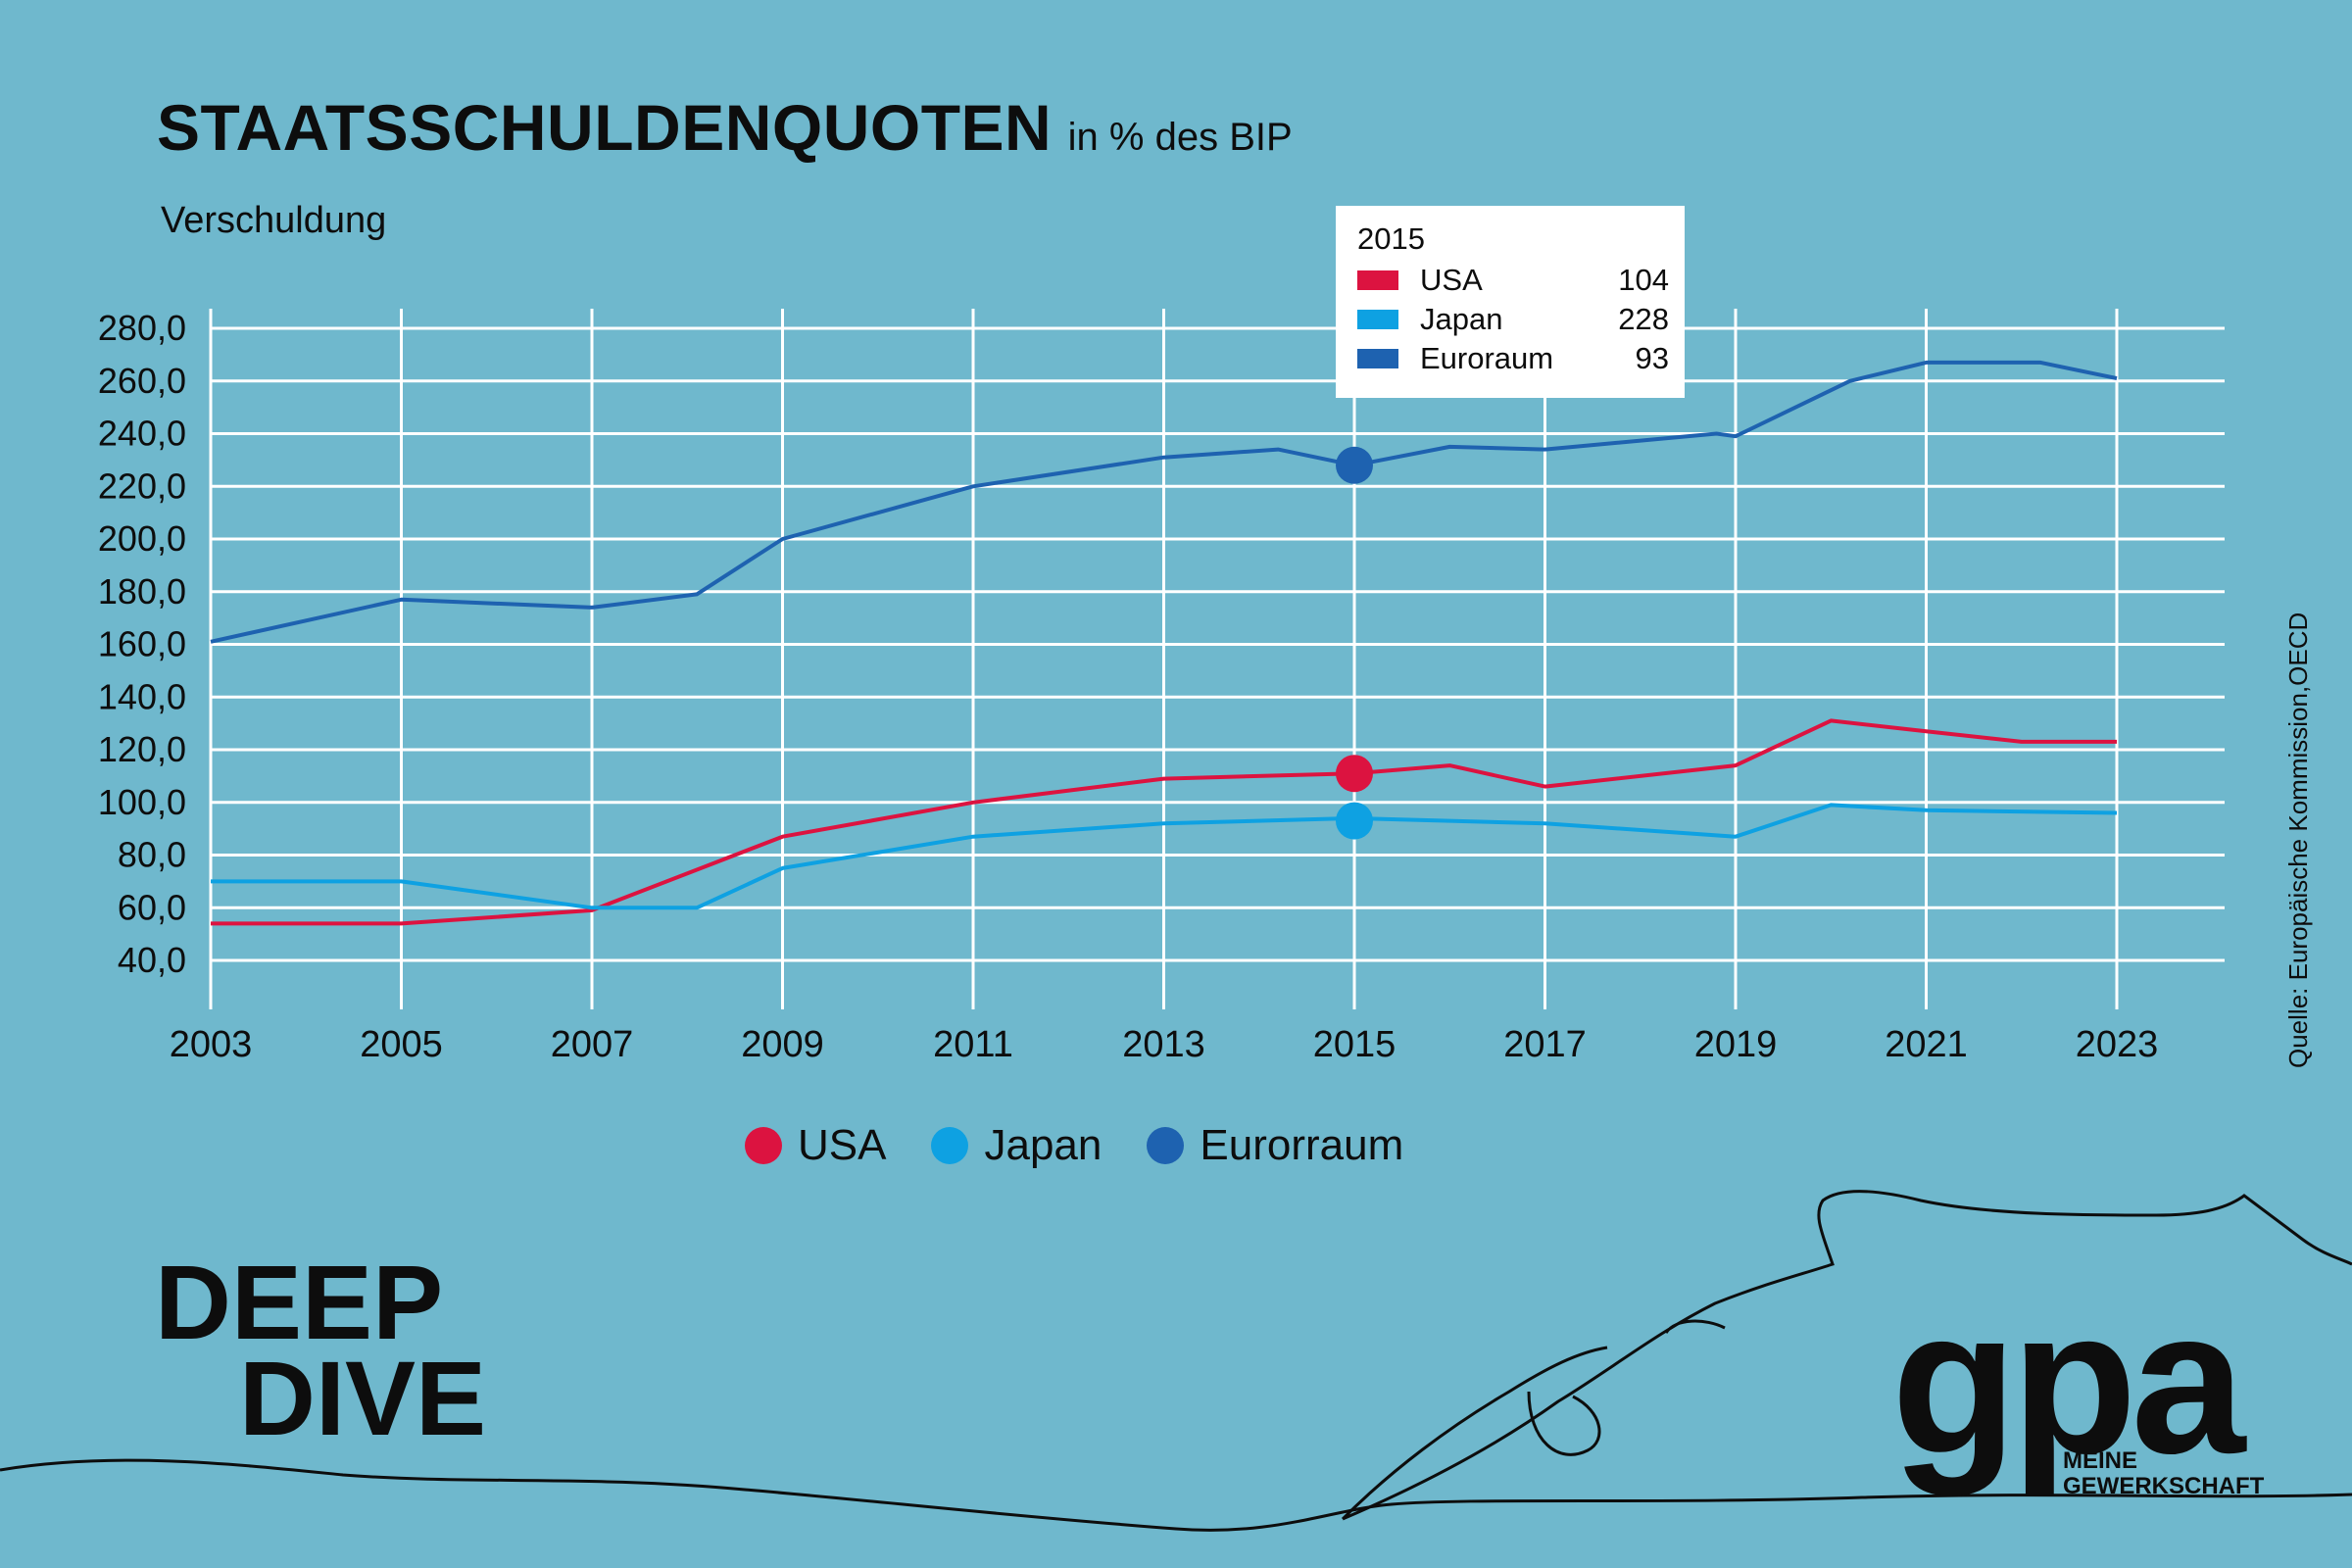  I want to click on tooltip-value-euro: 93, so click(1652, 358).